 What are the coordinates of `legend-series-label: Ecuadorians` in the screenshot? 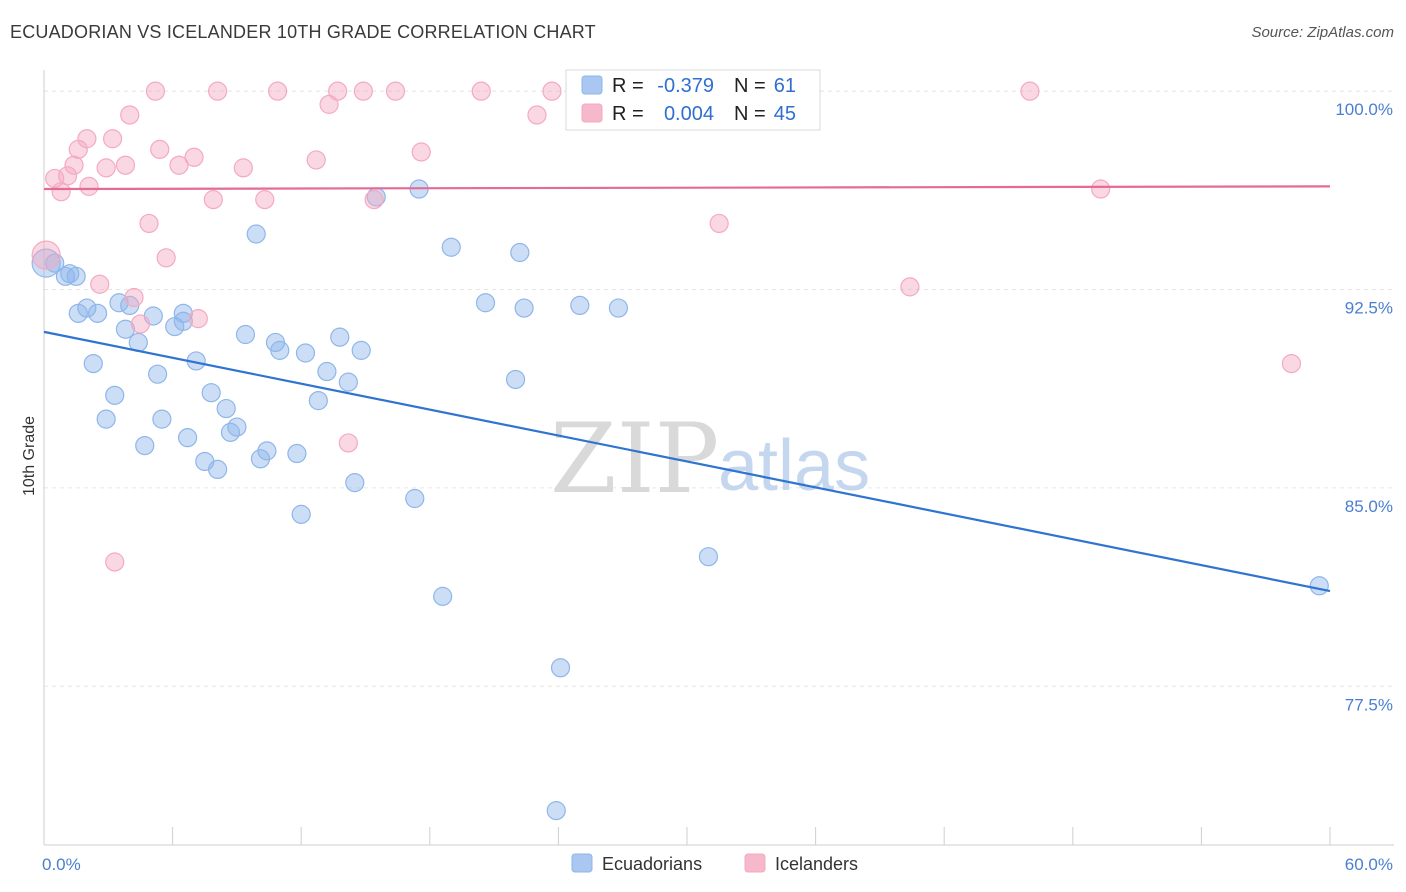 It's located at (652, 864).